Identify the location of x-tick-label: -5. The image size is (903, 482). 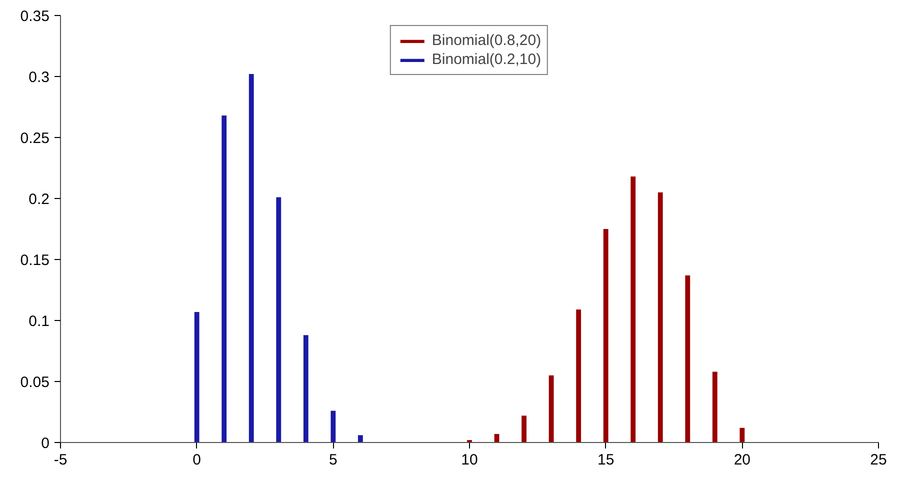
(61, 460).